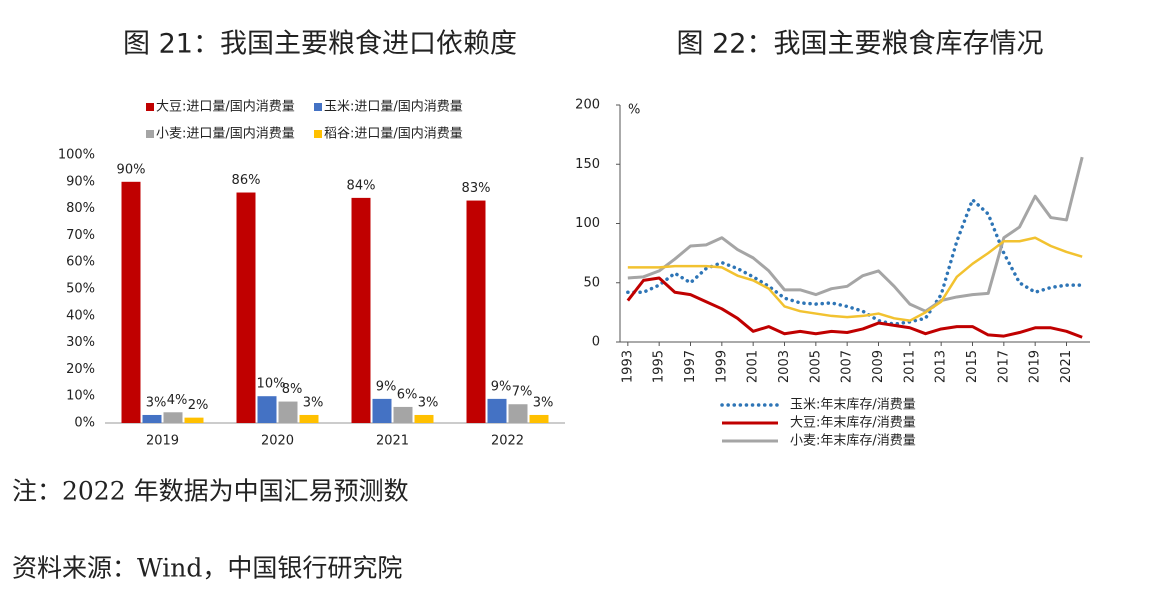  I want to click on y-unit: %, so click(634, 110).